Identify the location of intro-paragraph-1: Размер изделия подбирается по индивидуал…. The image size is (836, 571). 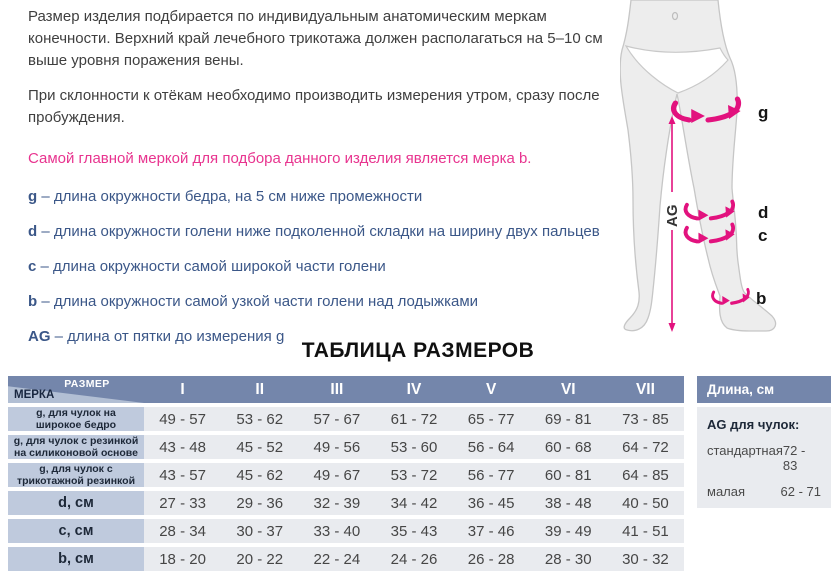
(315, 38).